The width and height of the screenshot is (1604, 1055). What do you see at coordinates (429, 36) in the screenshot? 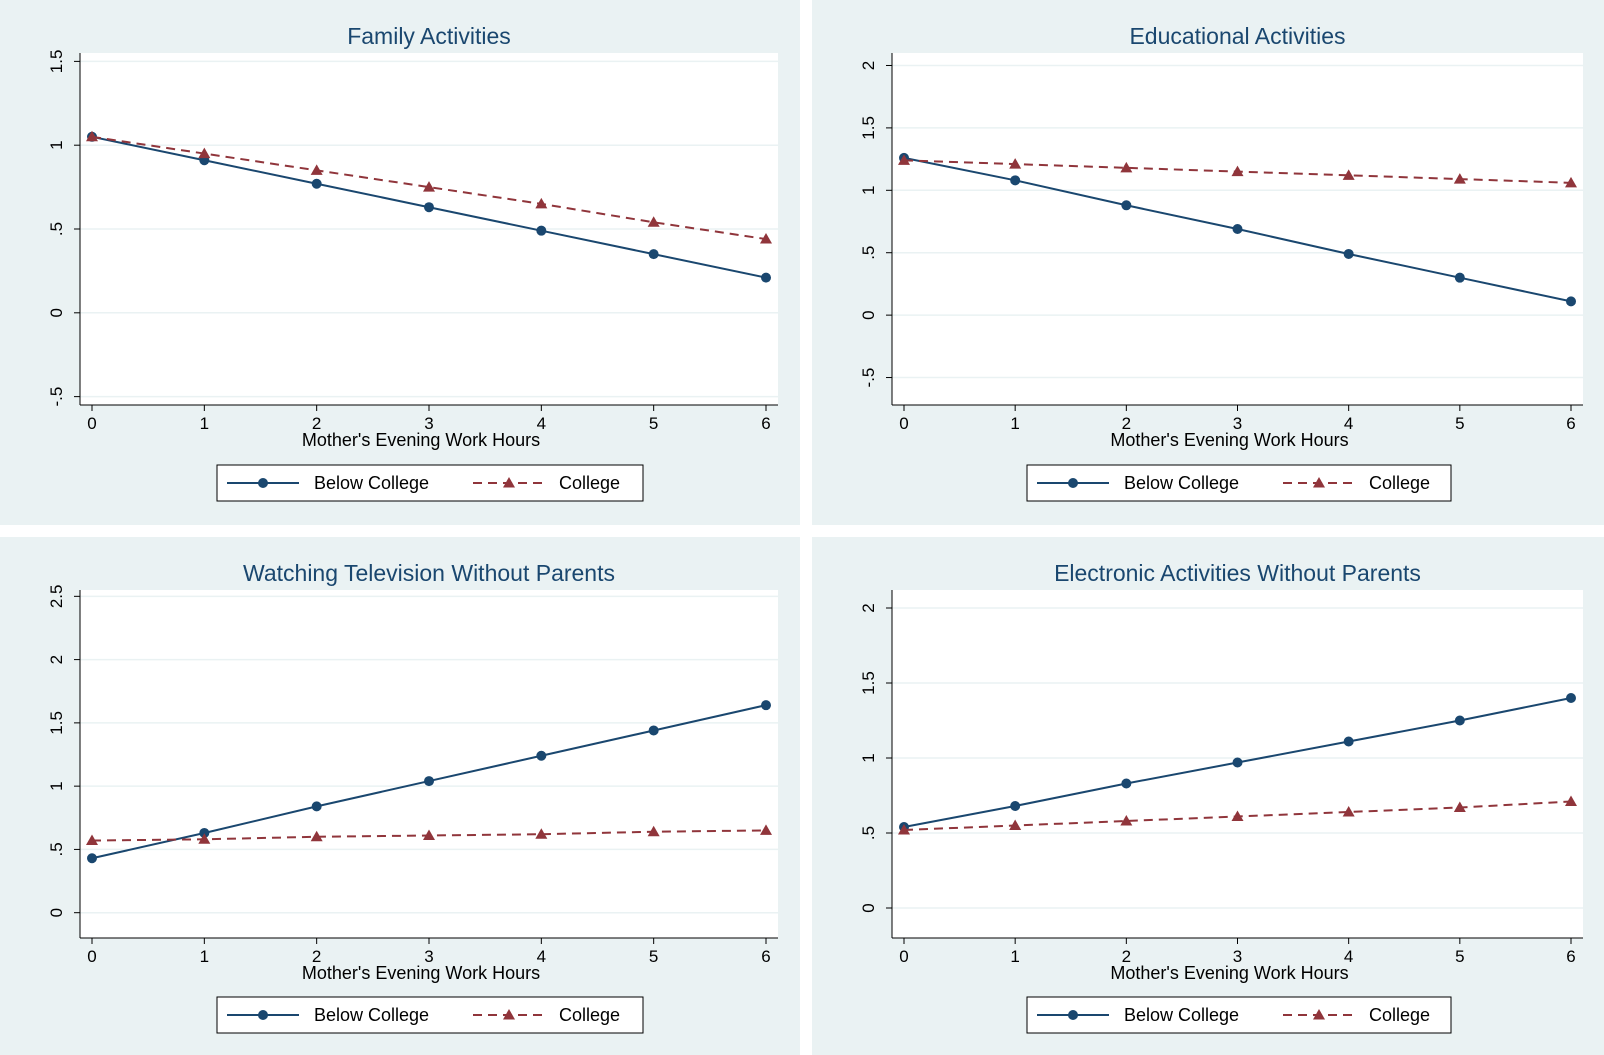
I see `chart-title: Family Activities` at bounding box center [429, 36].